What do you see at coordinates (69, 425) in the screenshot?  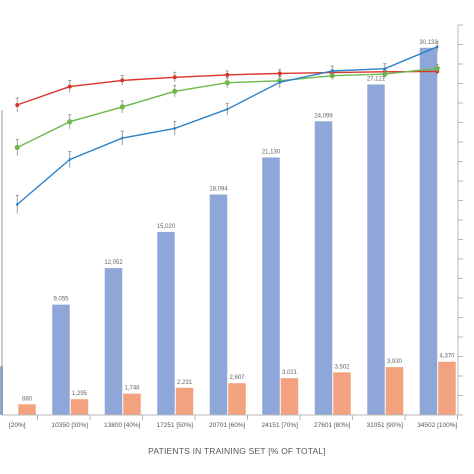 I see `x-tick-label: 10350 [30%]` at bounding box center [69, 425].